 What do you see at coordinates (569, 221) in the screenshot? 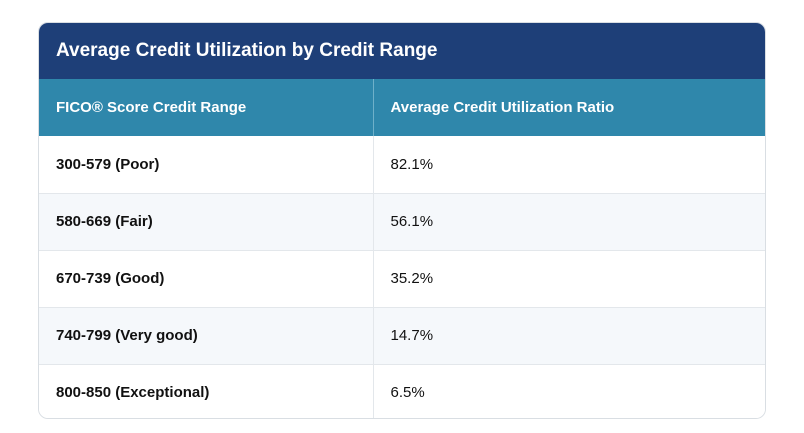
I see `cell-utilization-ratio: 56.1%` at bounding box center [569, 221].